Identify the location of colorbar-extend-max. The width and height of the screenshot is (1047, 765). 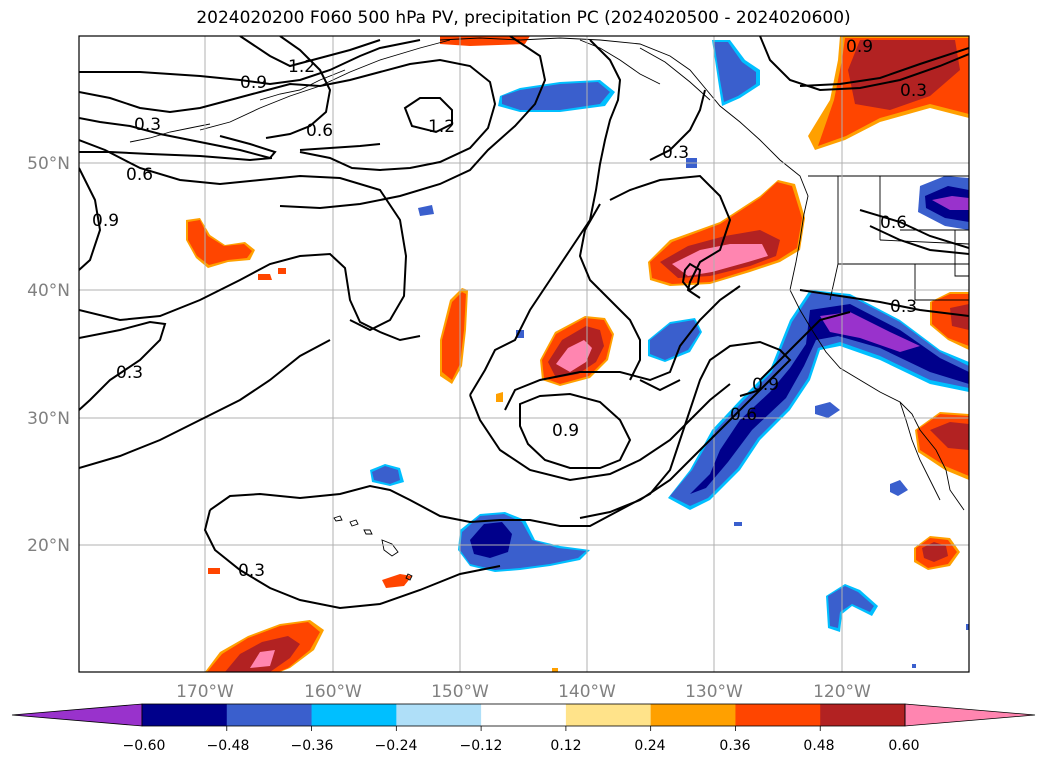
(970, 715).